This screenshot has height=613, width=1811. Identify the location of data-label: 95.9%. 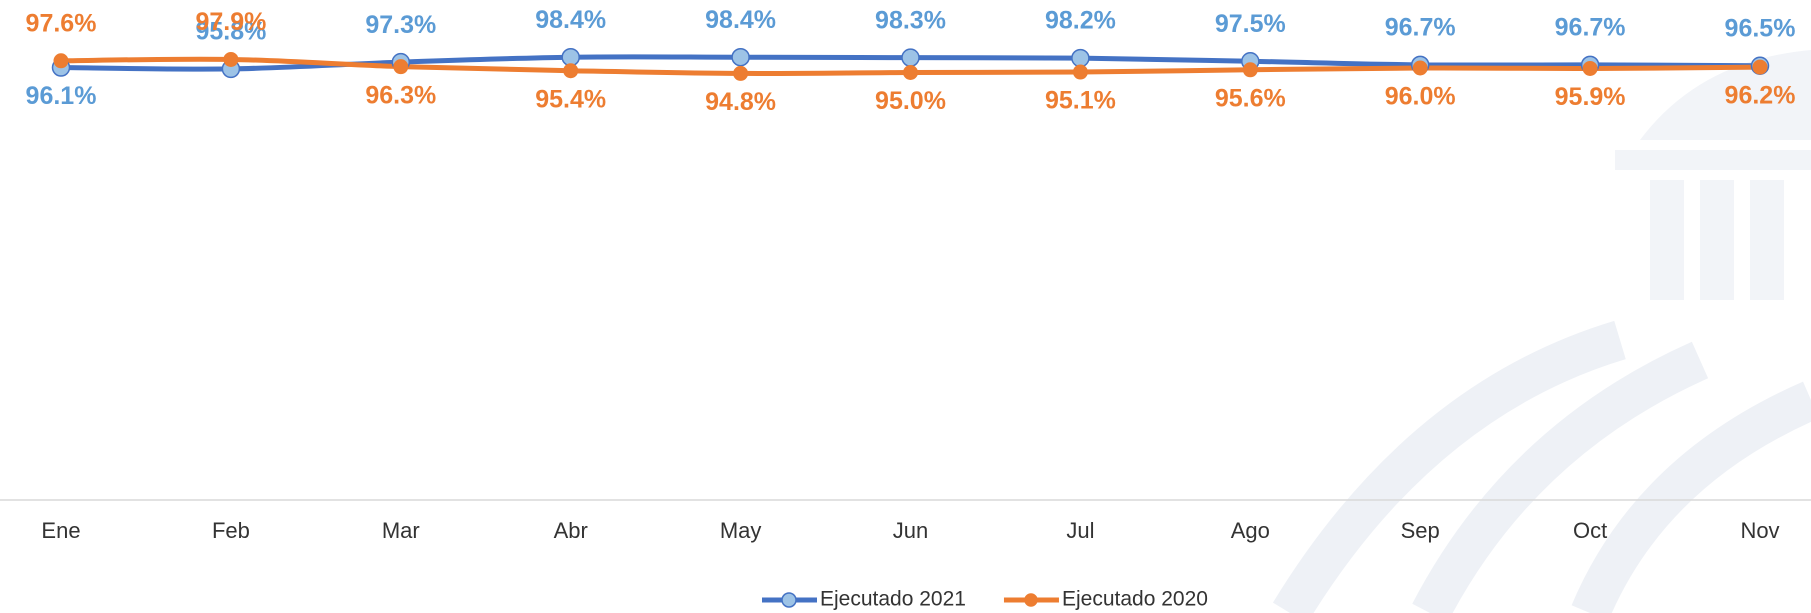
(1590, 97).